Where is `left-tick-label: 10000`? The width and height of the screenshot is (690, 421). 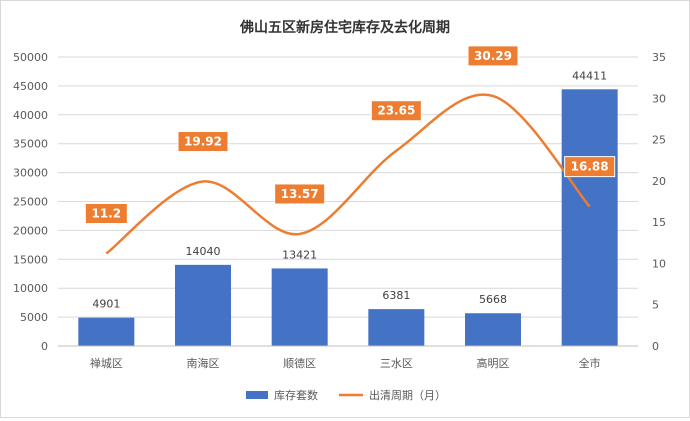 left-tick-label: 10000 is located at coordinates (30, 288).